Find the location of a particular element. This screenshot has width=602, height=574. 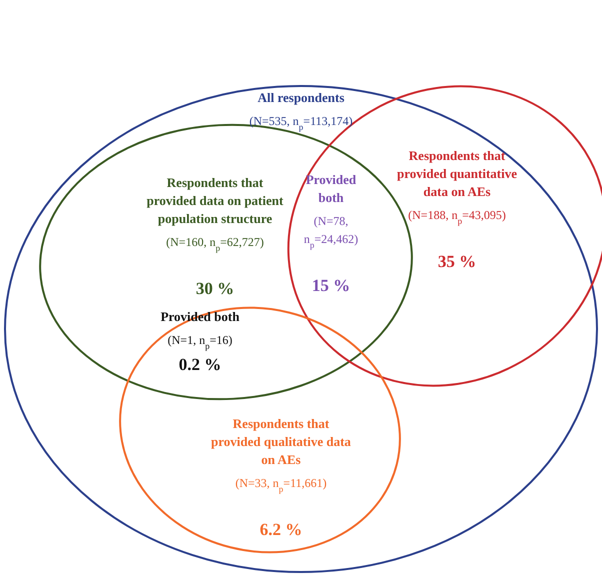

category-label: Respondents that provided quantitative data on AEs is located at coordinates (457, 173).